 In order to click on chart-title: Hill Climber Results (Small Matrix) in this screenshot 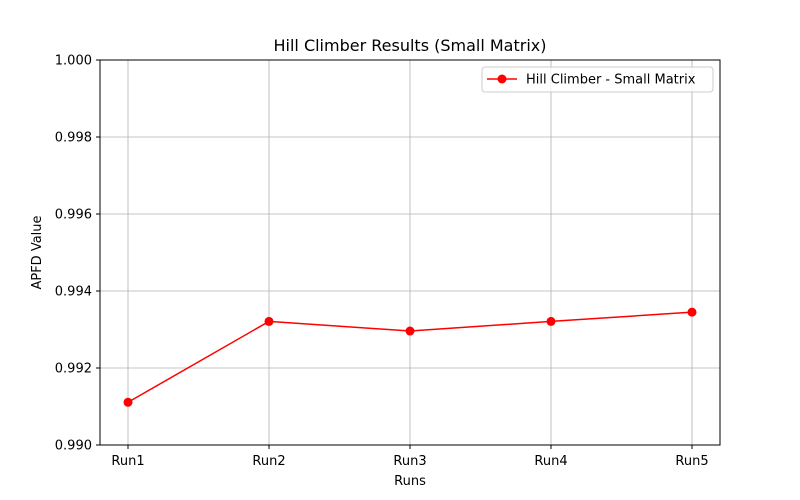, I will do `click(409, 45)`.